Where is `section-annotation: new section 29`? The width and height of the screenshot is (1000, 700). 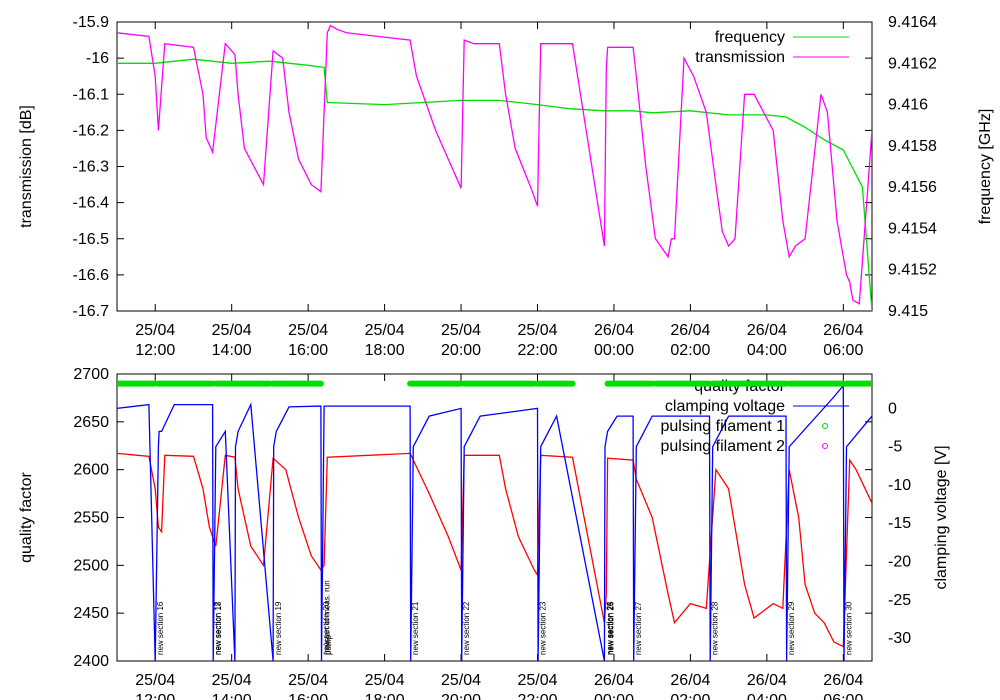 section-annotation: new section 29 is located at coordinates (791, 628).